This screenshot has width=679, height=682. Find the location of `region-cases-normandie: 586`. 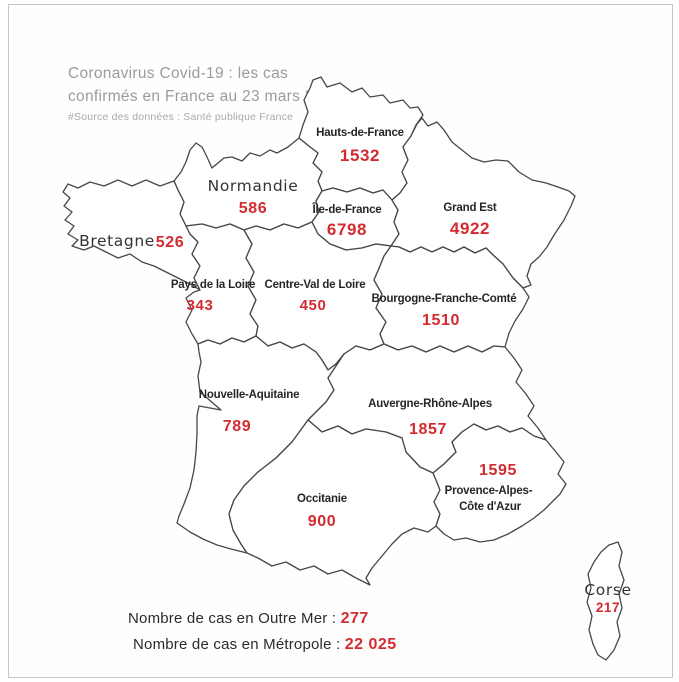

region-cases-normandie: 586 is located at coordinates (253, 208).